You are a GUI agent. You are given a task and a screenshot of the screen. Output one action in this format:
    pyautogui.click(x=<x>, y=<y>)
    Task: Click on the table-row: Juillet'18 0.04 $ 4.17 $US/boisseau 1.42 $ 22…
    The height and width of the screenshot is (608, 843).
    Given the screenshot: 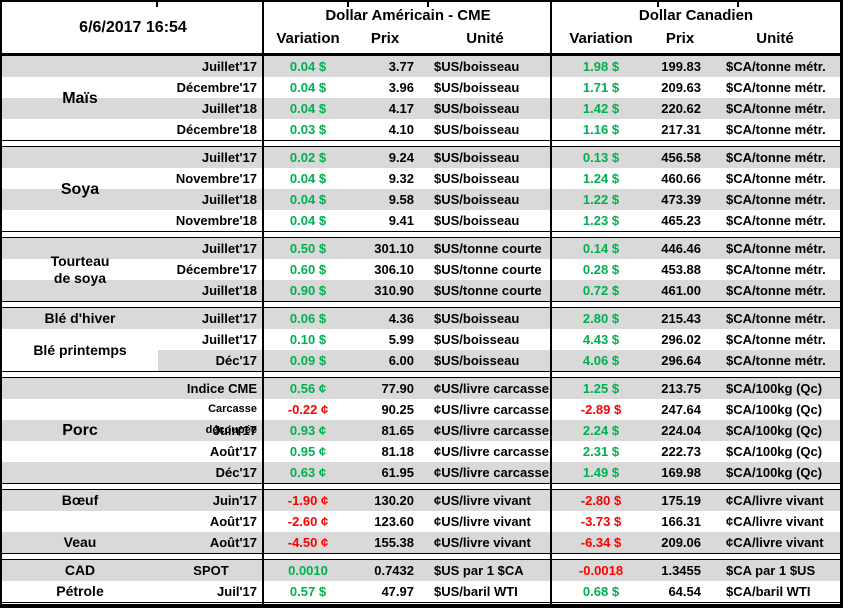 What is the action you would take?
    pyautogui.click(x=421, y=108)
    